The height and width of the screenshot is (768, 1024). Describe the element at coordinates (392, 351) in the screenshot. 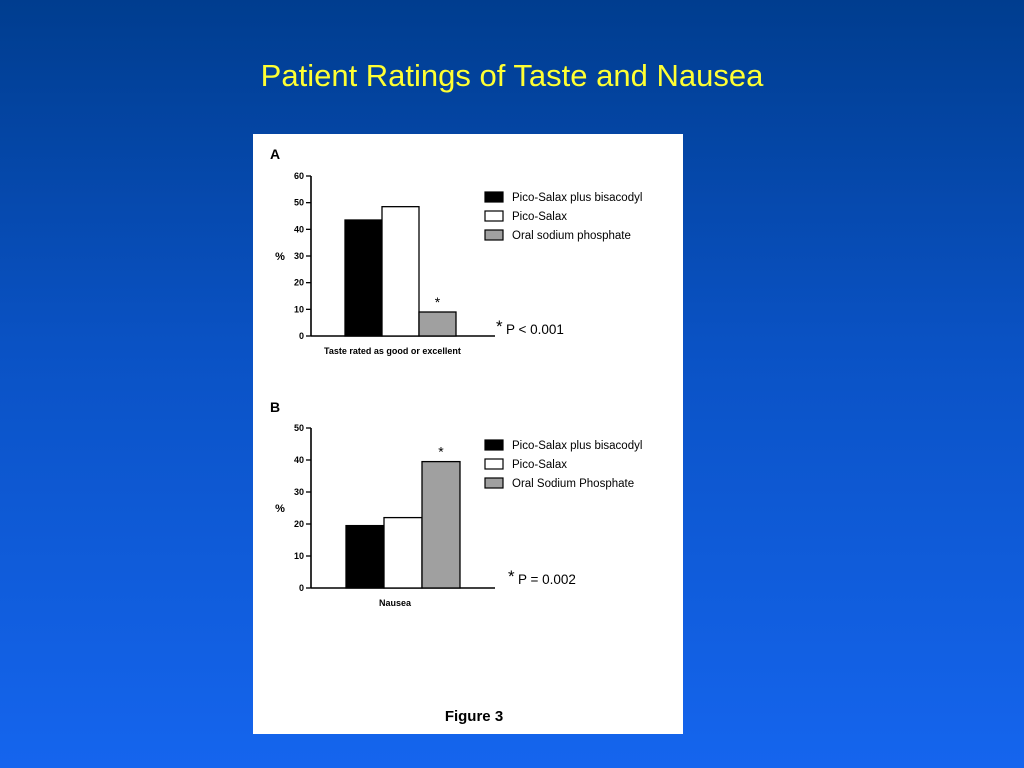

I see `x-axis-label: Taste rated as good or excellent` at that location.